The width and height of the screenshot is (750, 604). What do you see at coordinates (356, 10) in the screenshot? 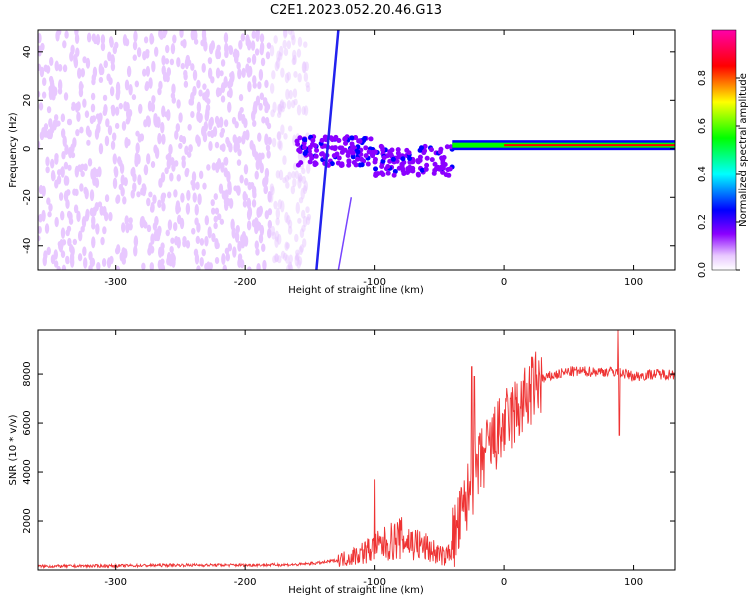
I see `chart-title: C2E1.2023.052.20.46.G13` at bounding box center [356, 10].